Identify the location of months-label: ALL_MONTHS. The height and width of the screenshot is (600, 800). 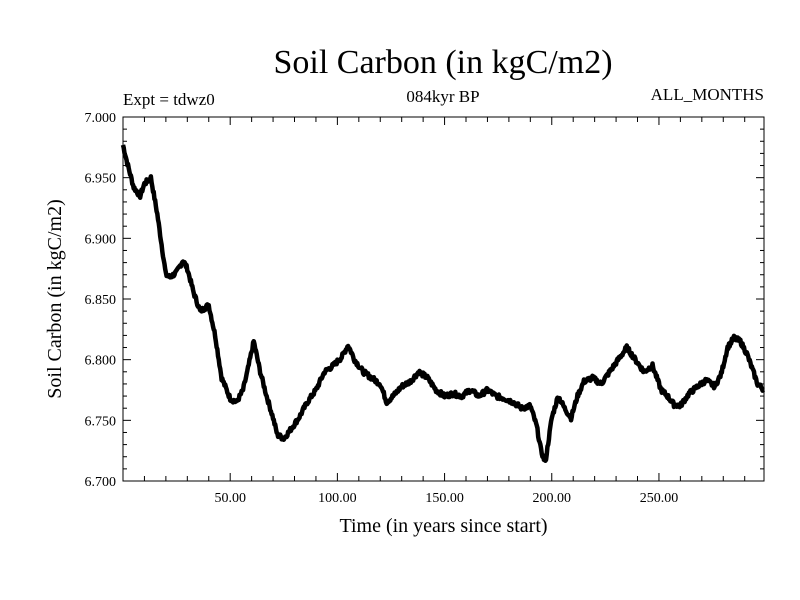
(707, 94).